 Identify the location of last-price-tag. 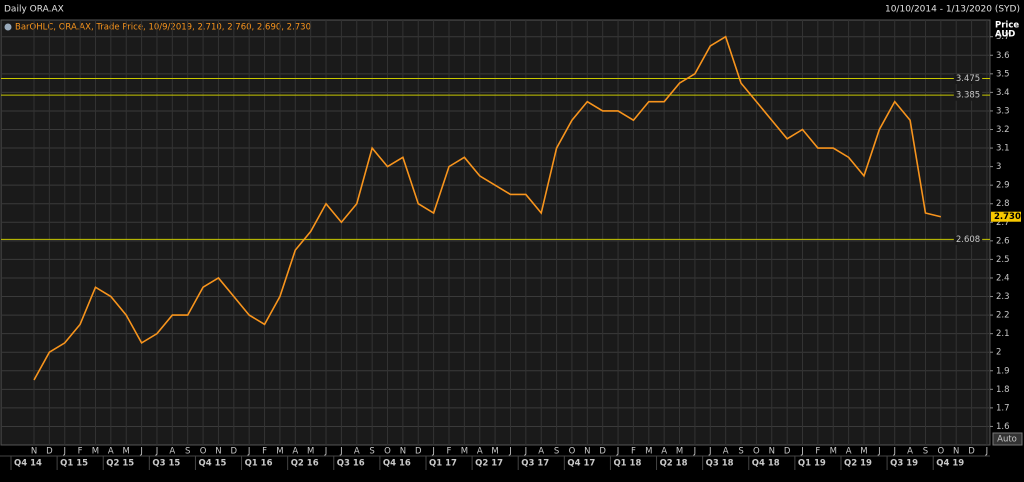
(1006, 216).